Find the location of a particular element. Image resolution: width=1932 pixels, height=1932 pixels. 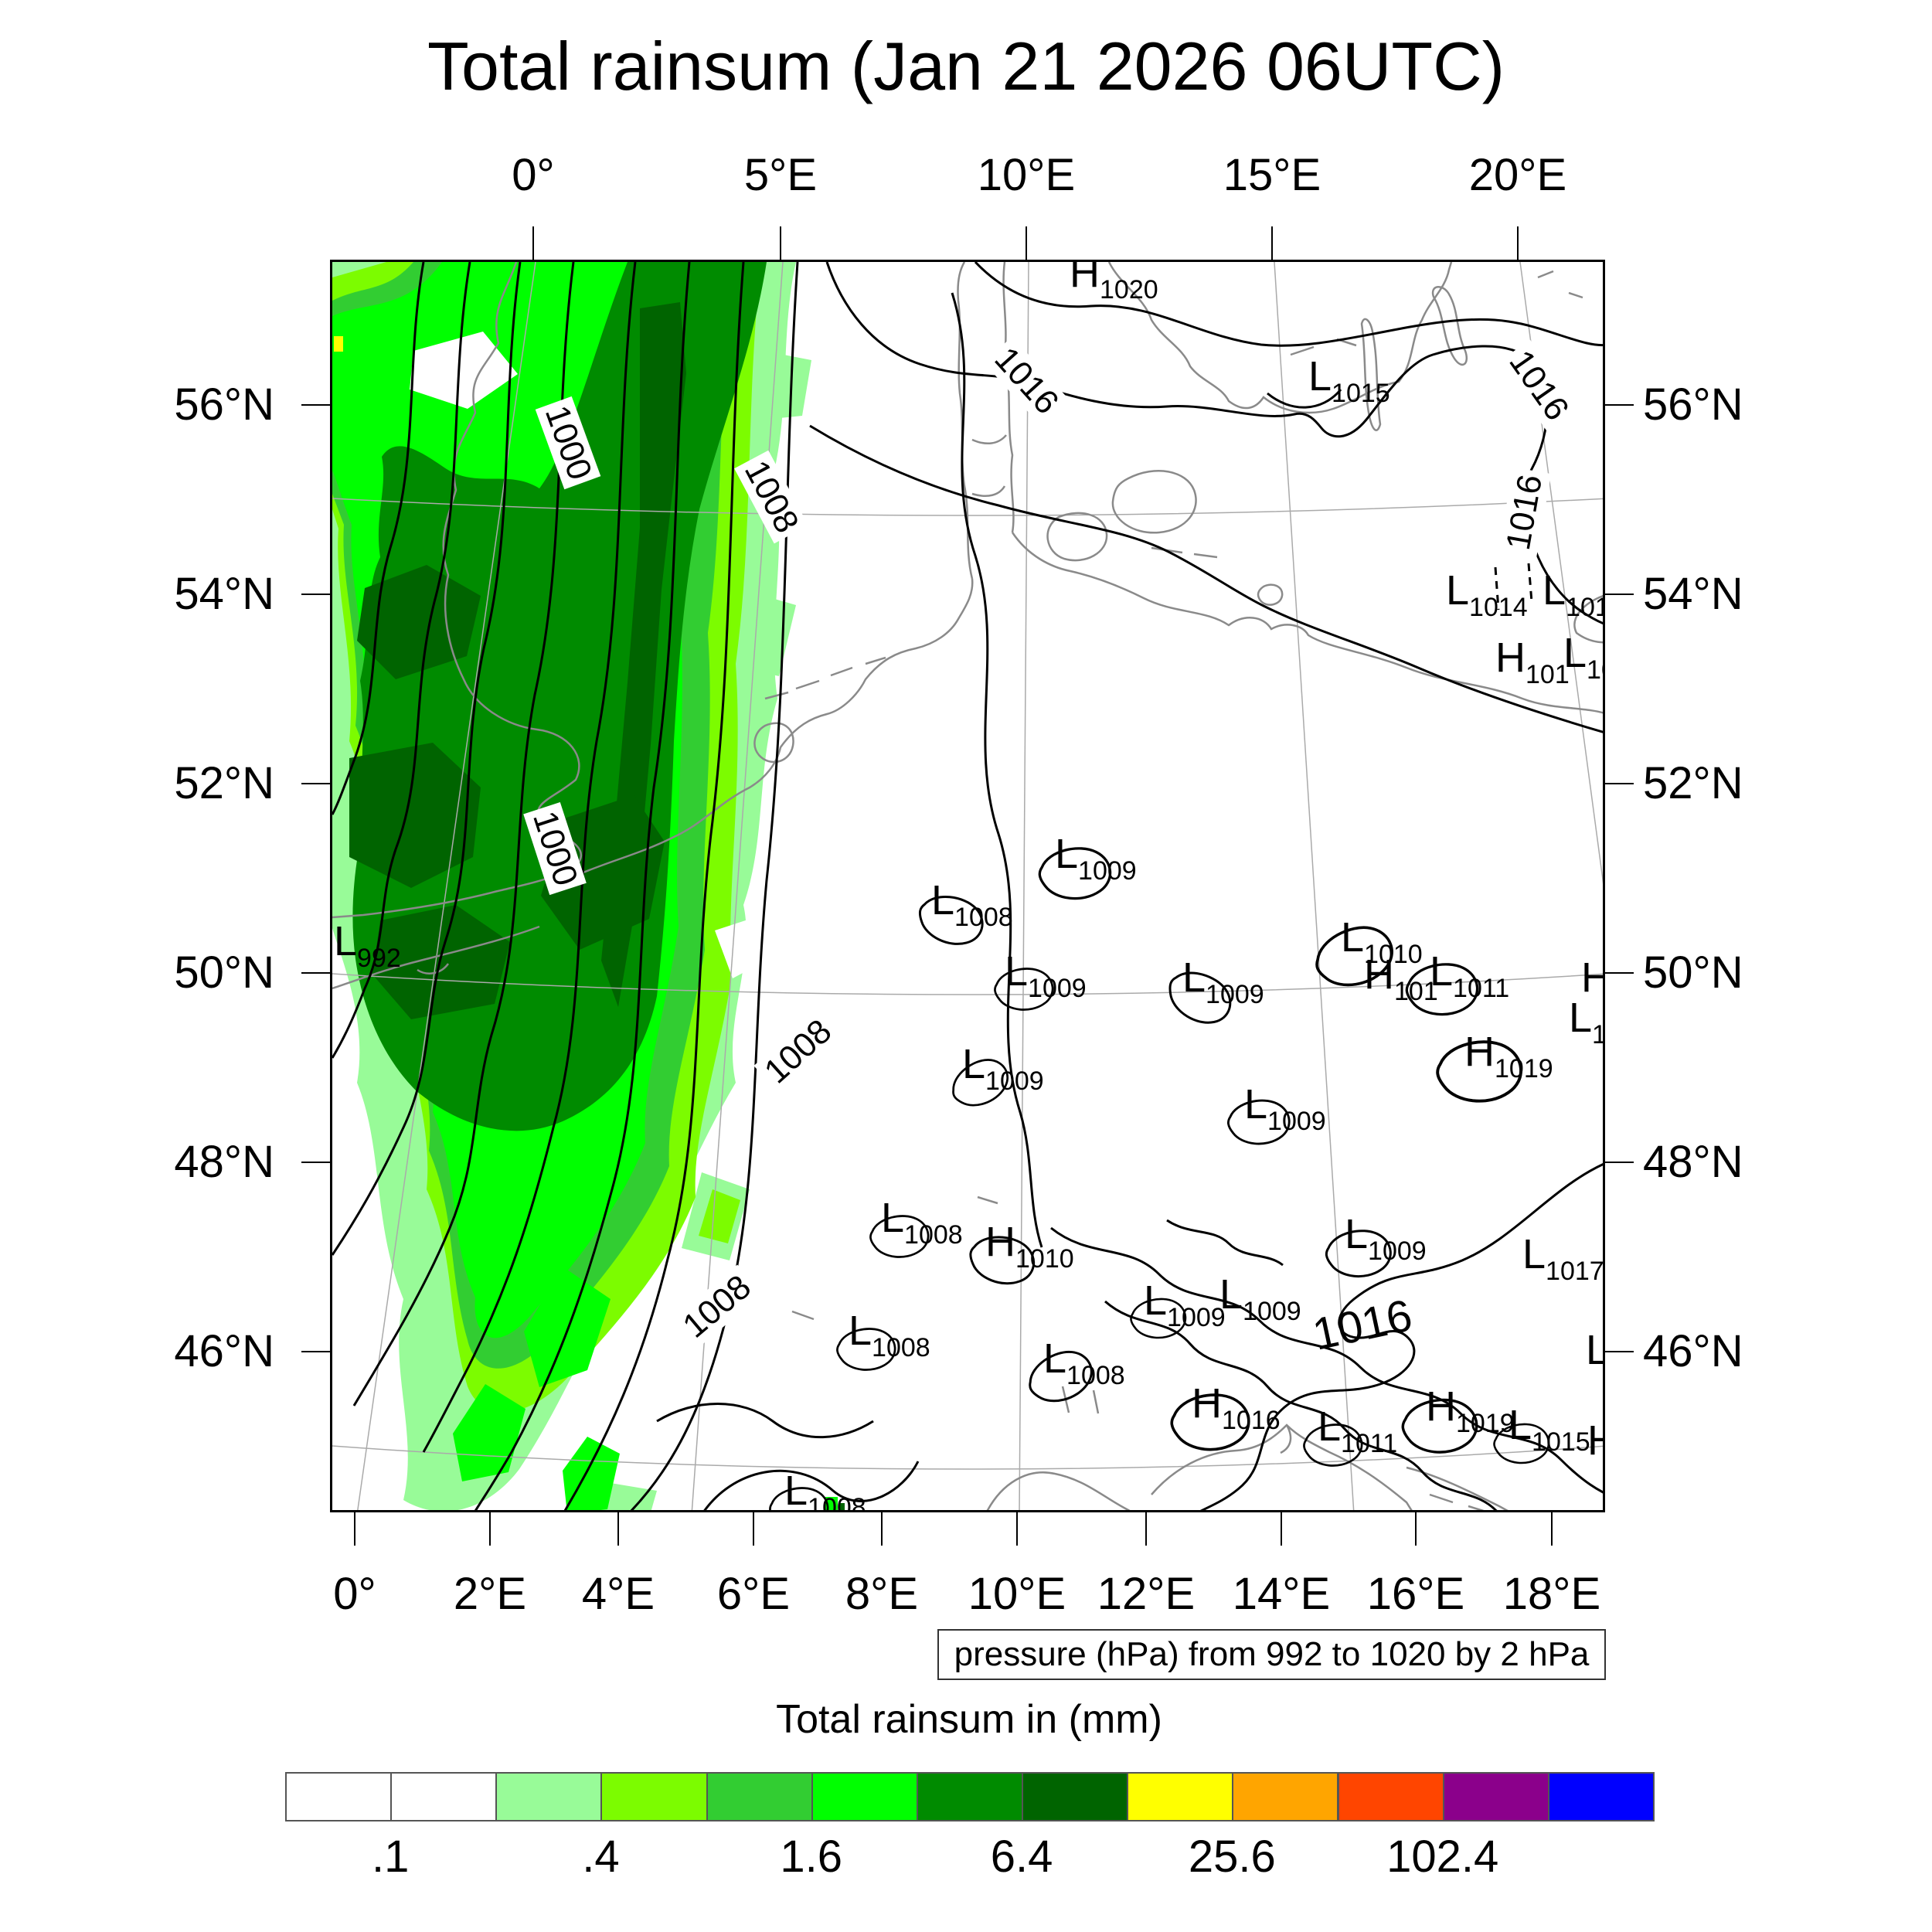

top-axis-label: 0° is located at coordinates (533, 175).